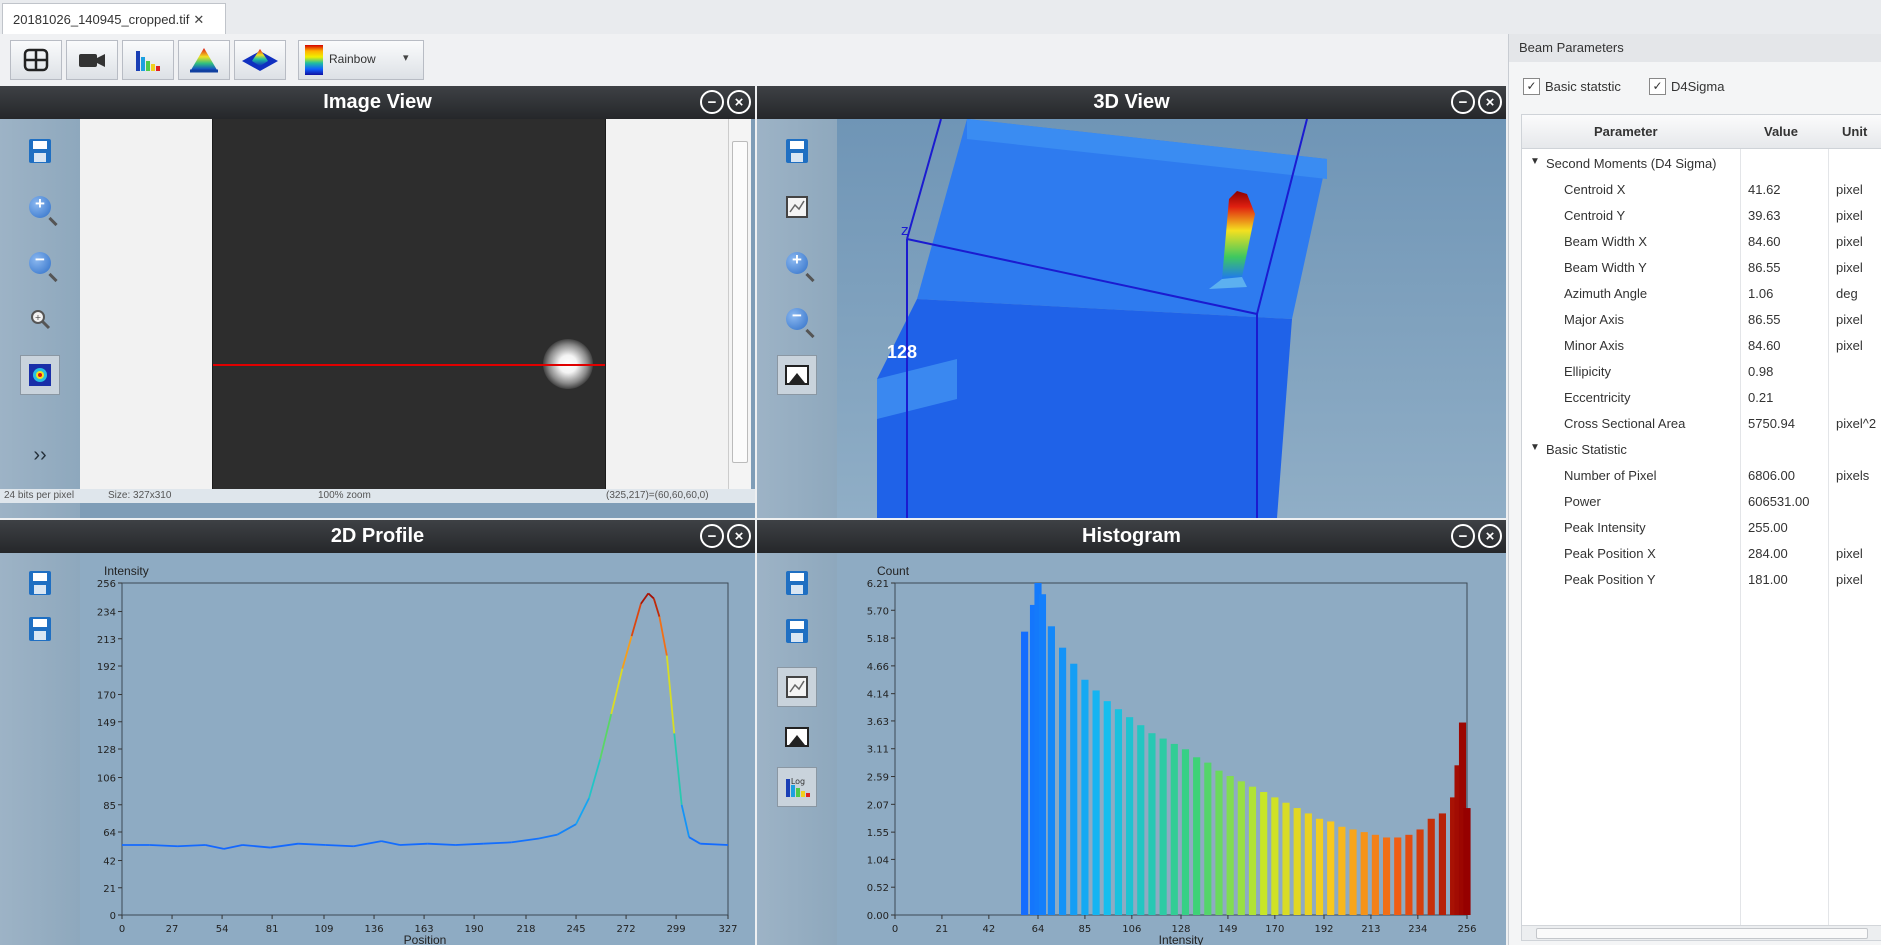 This screenshot has height=945, width=1881. What do you see at coordinates (1701, 267) in the screenshot?
I see `table-row: Beam Width Y 86.55 pixel` at bounding box center [1701, 267].